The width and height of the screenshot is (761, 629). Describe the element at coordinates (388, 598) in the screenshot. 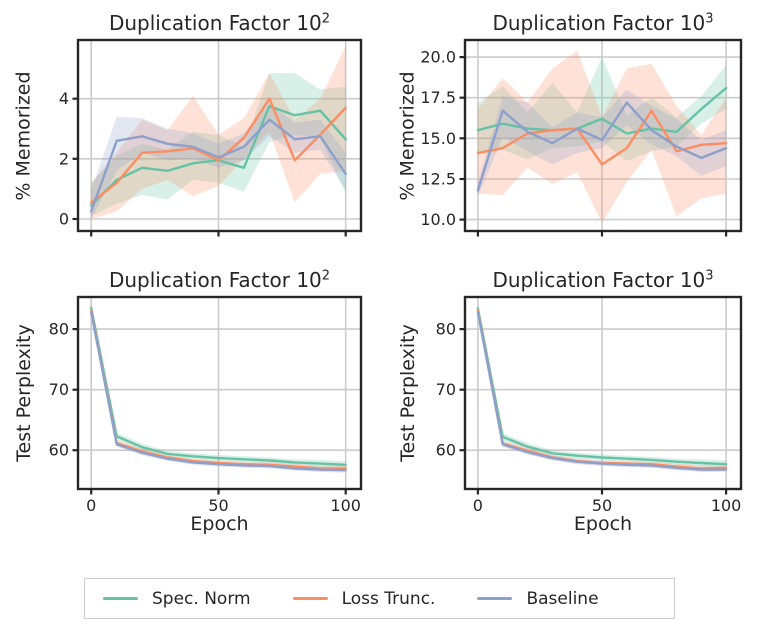

I see `legend-label: Loss Trunc.` at that location.